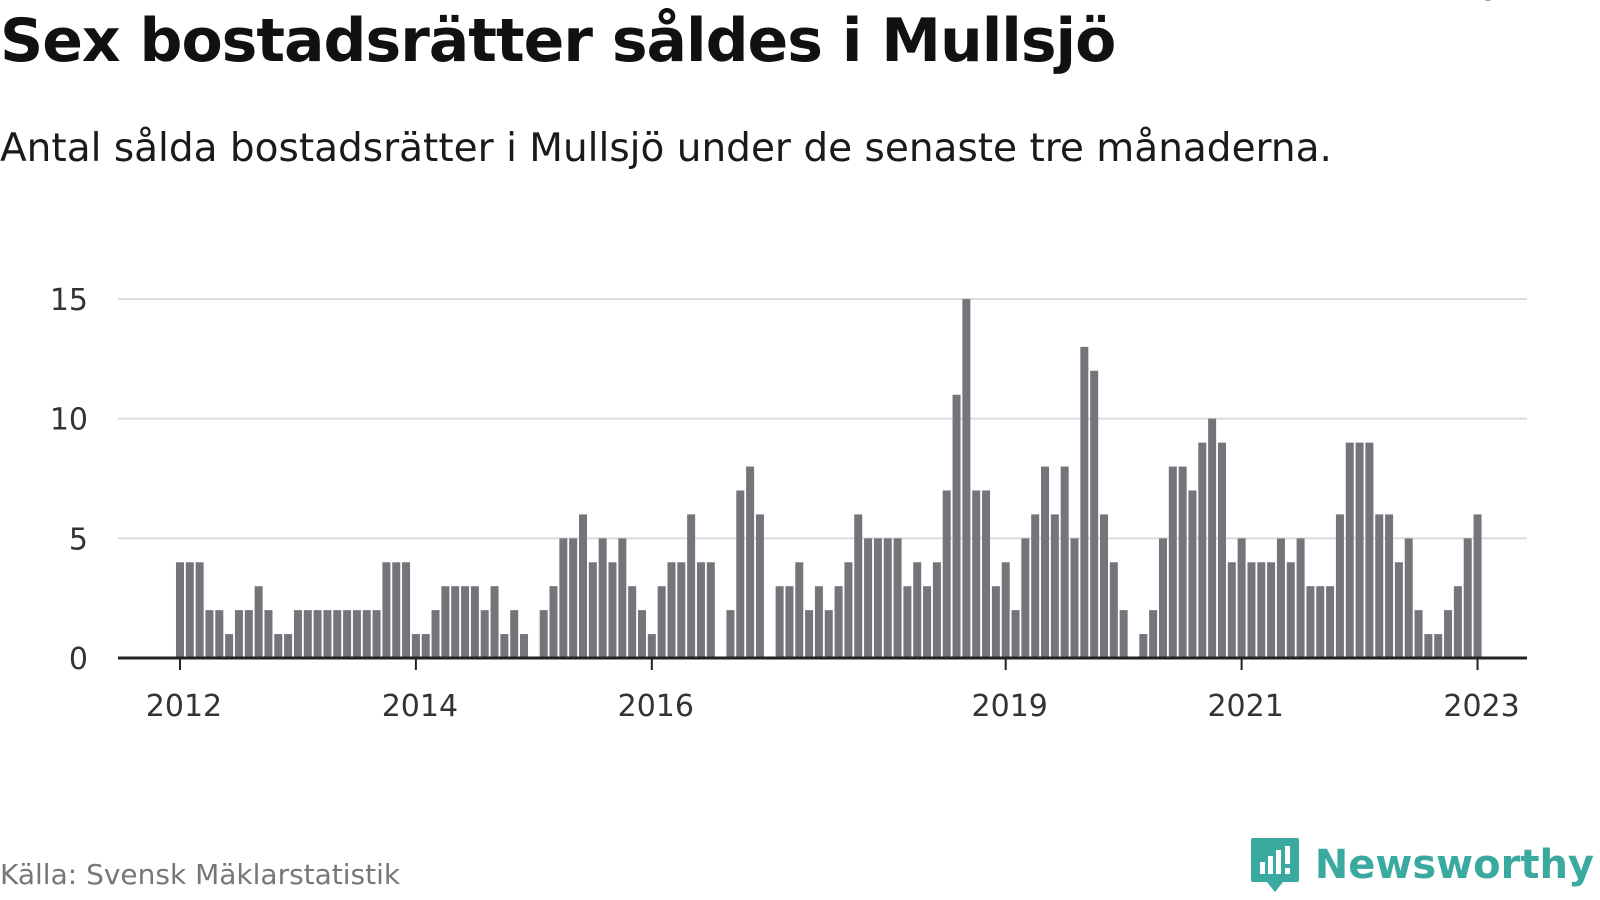  I want to click on x-tick-label: 2019, so click(1010, 706).